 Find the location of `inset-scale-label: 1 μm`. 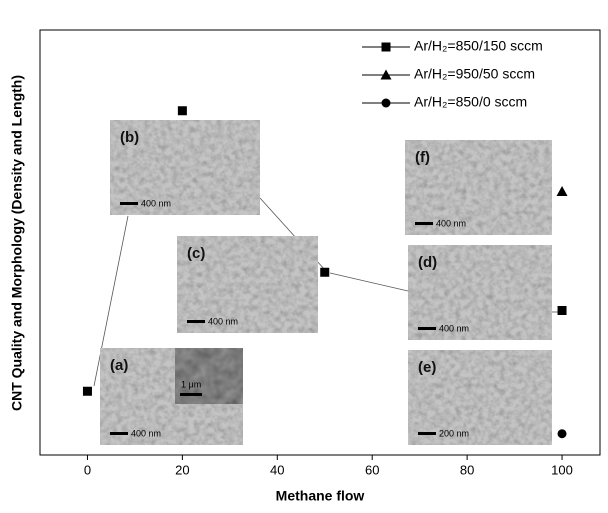

inset-scale-label: 1 μm is located at coordinates (191, 384).